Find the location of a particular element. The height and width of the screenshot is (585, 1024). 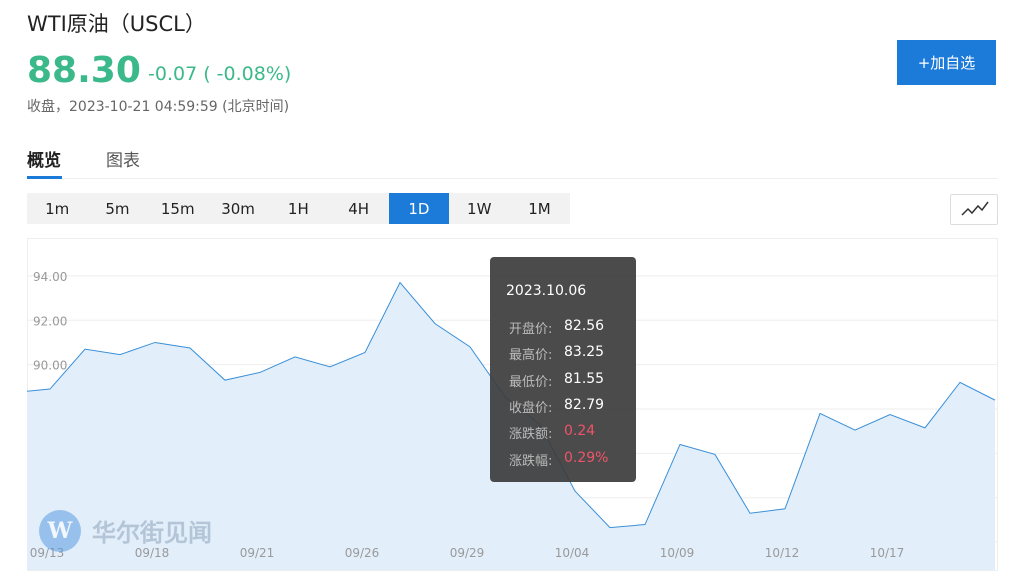

x-tick-label: 10/12 is located at coordinates (782, 553).